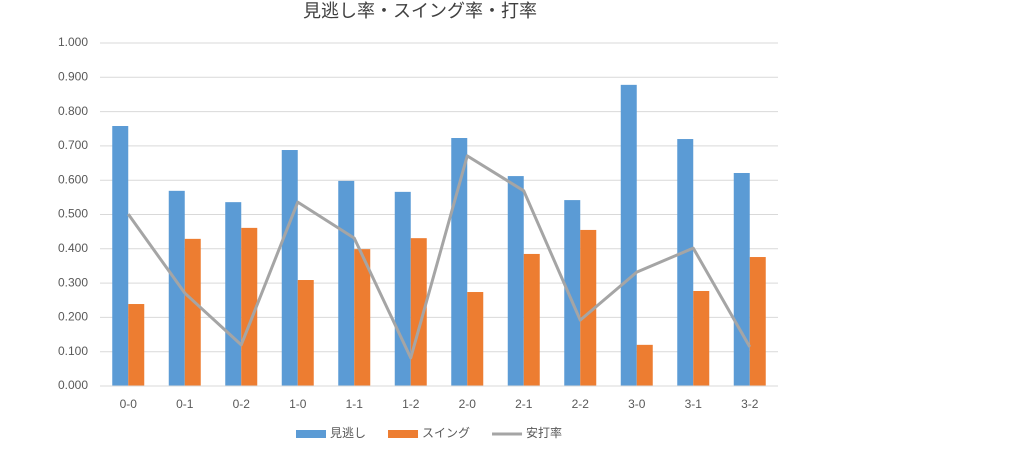 The image size is (1009, 456). I want to click on y-tick-label: 0.700, so click(73, 145).